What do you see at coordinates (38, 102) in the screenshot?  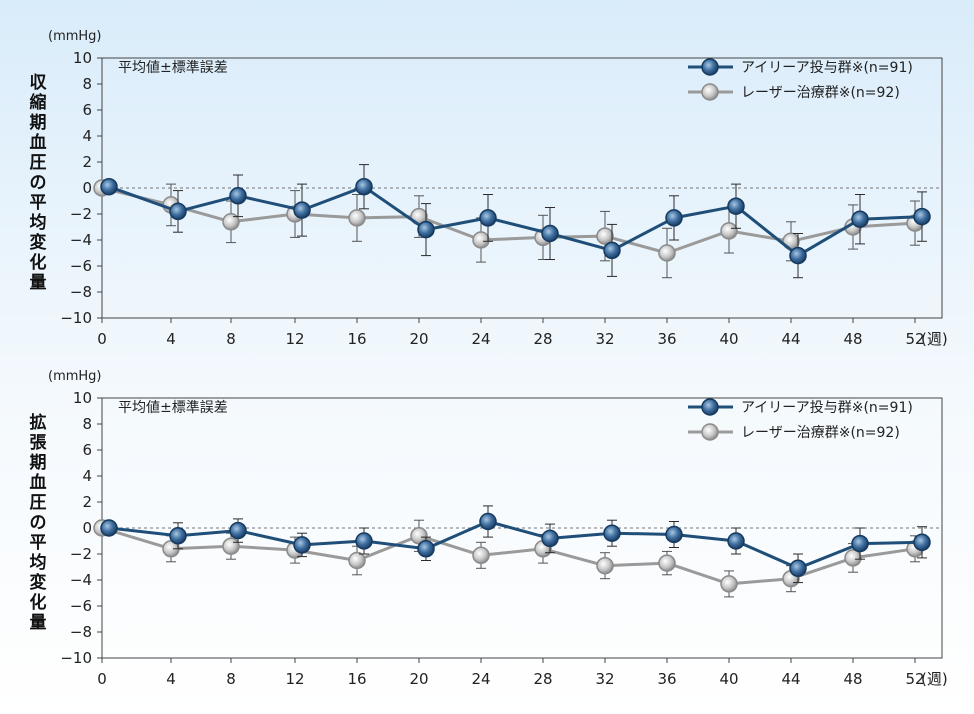 I see `y-axis-label-char: 縮` at bounding box center [38, 102].